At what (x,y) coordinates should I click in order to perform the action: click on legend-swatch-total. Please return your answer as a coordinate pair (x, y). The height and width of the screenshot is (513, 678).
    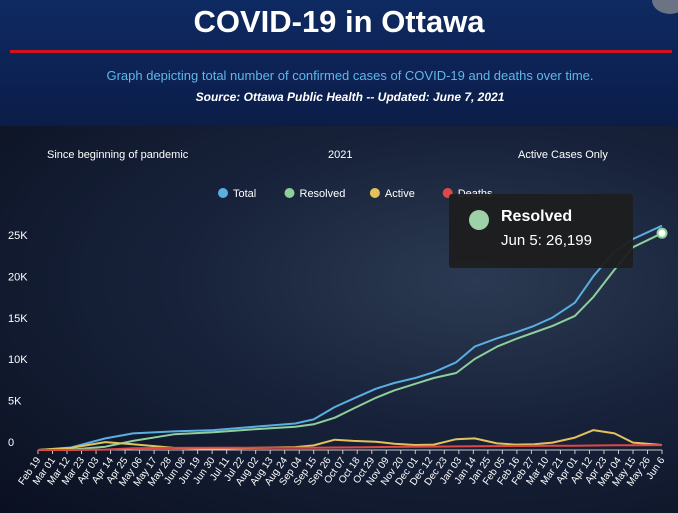
    Looking at the image, I should click on (223, 193).